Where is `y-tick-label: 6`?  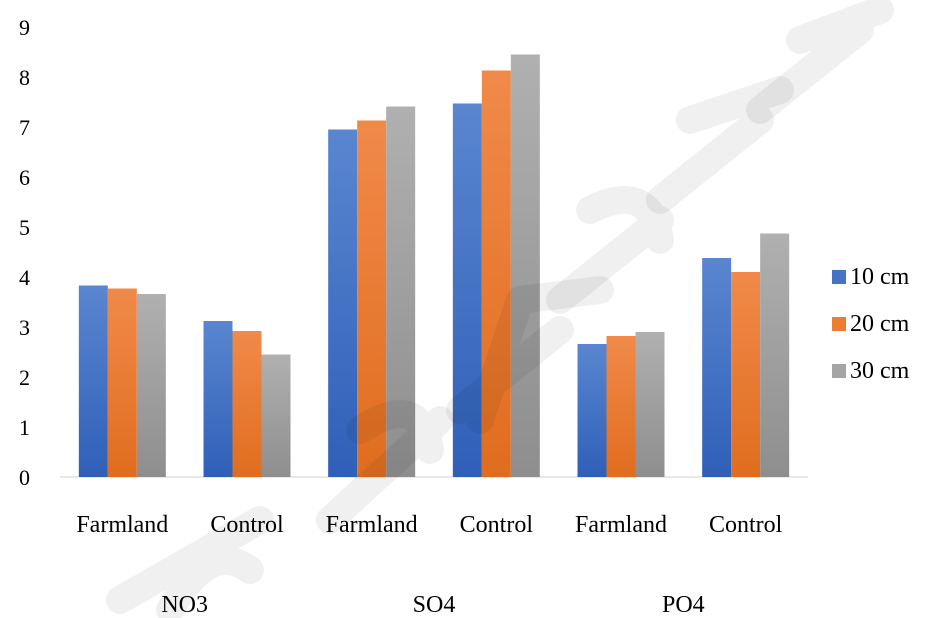 y-tick-label: 6 is located at coordinates (24, 177).